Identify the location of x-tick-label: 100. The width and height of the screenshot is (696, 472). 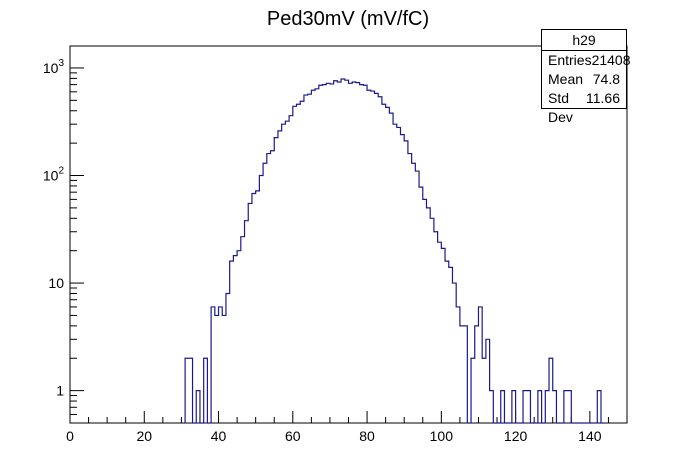
(442, 436).